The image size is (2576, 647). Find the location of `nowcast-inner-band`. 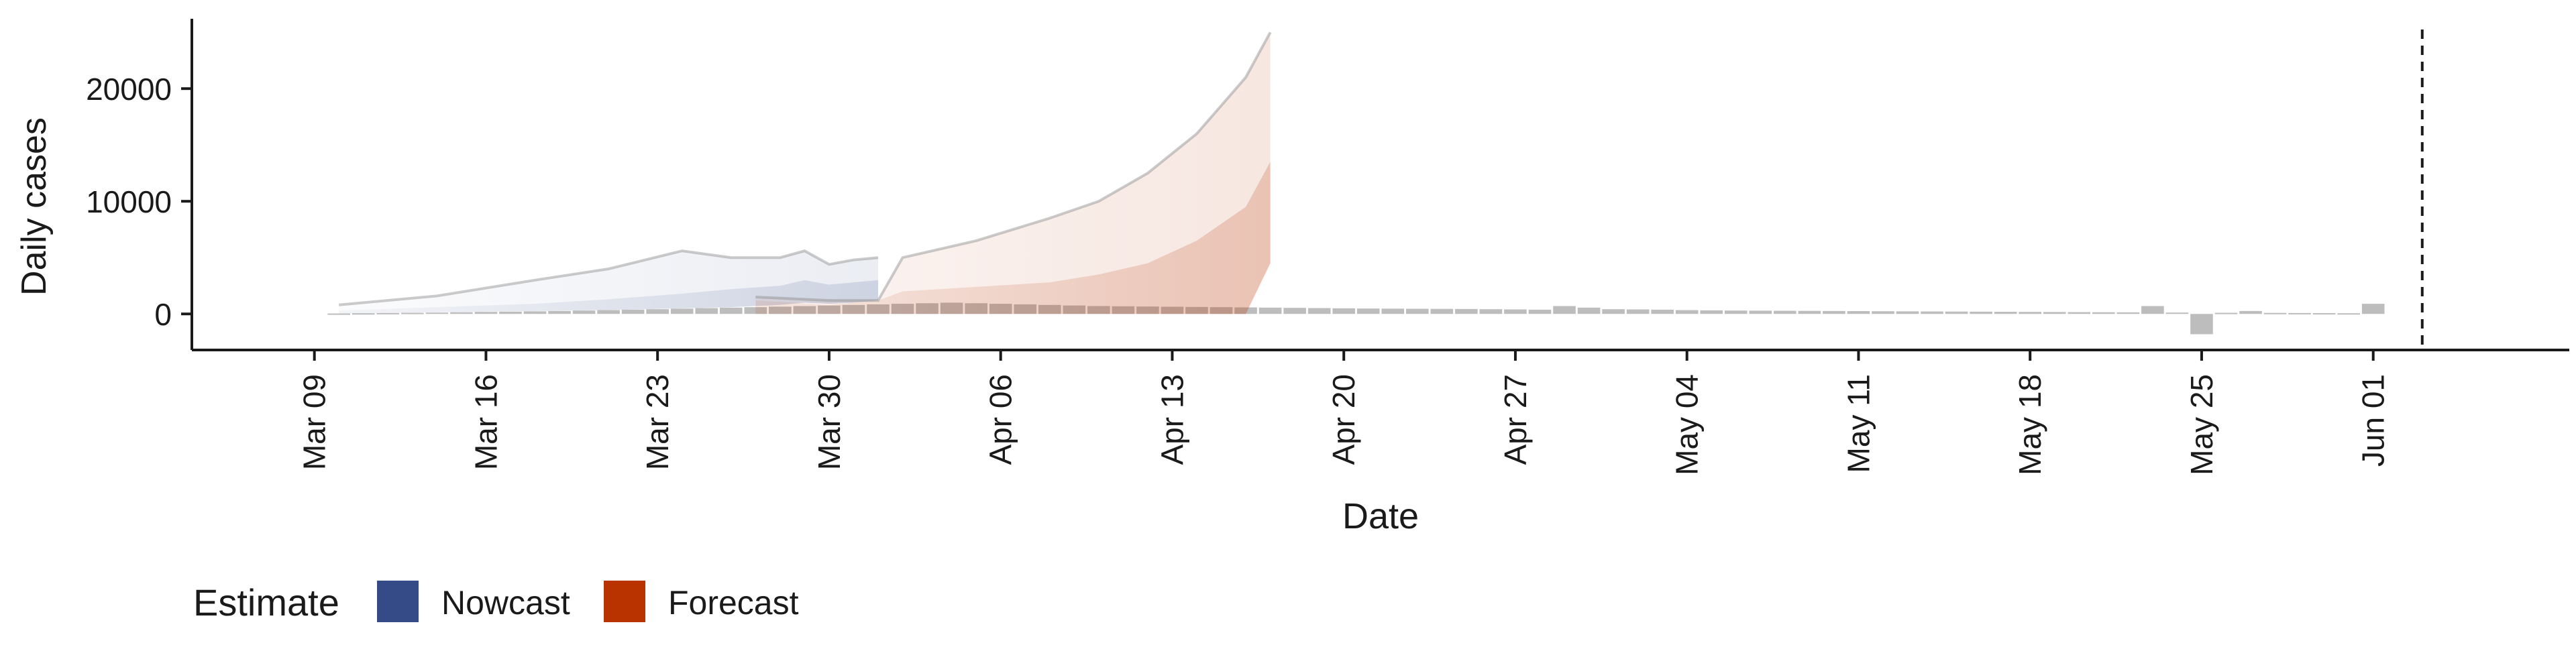

nowcast-inner-band is located at coordinates (609, 297).